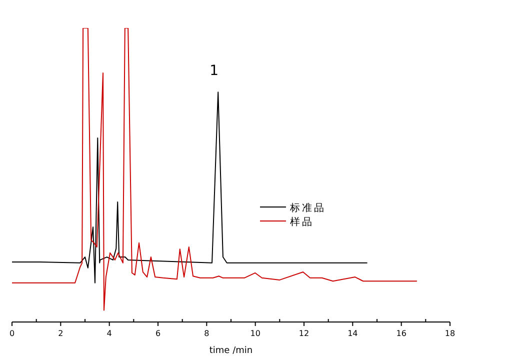 This screenshot has height=362, width=508. What do you see at coordinates (231, 351) in the screenshot?
I see `x-axis-title: time /min` at bounding box center [231, 351].